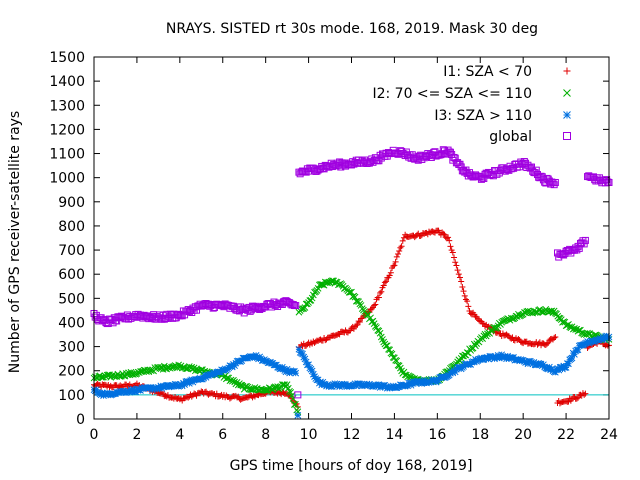  I want to click on x-tick-label: 2, so click(136, 435).